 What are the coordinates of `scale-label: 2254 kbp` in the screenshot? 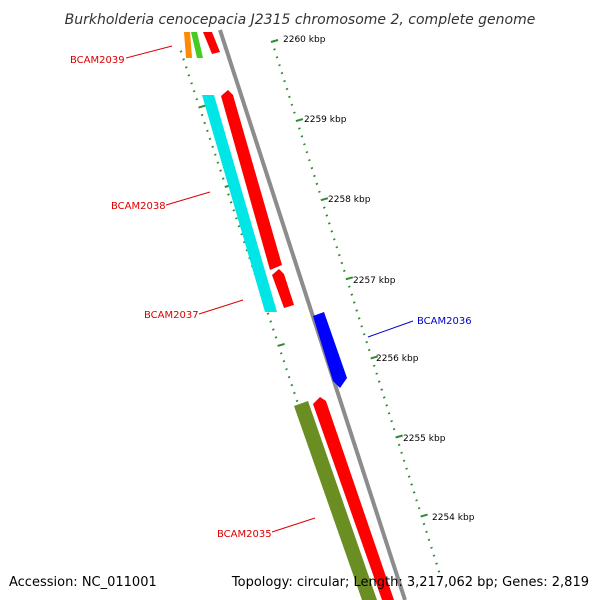 It's located at (453, 518).